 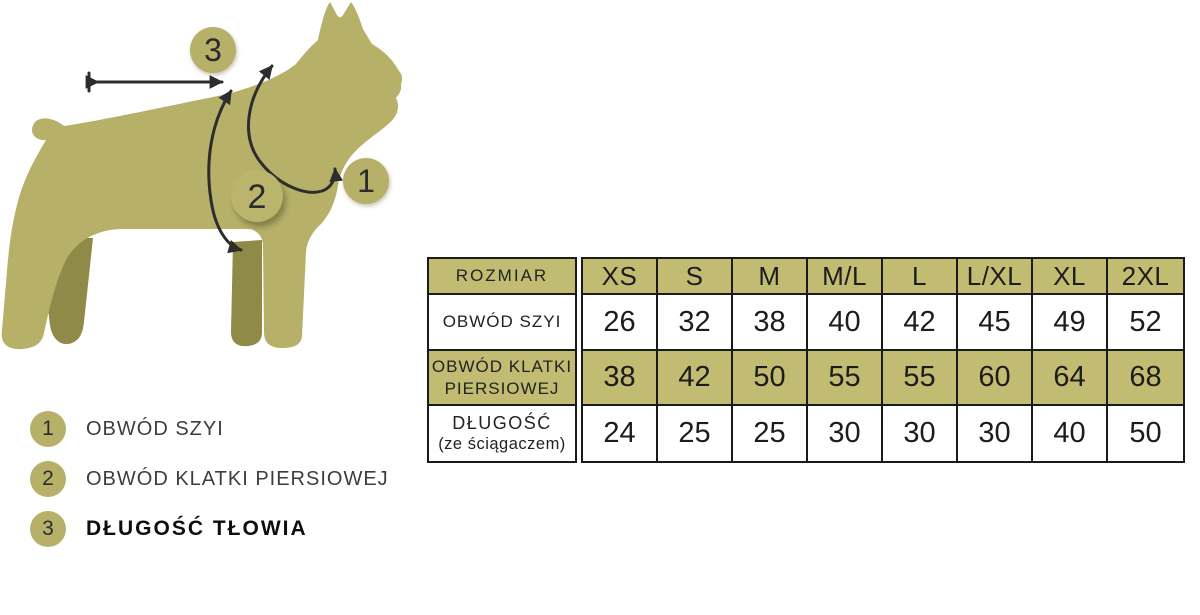 What do you see at coordinates (995, 277) in the screenshot?
I see `size-header: L/XL` at bounding box center [995, 277].